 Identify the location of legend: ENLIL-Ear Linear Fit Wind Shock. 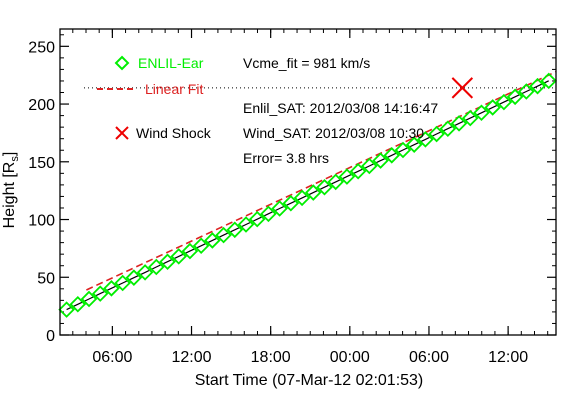
(154, 98).